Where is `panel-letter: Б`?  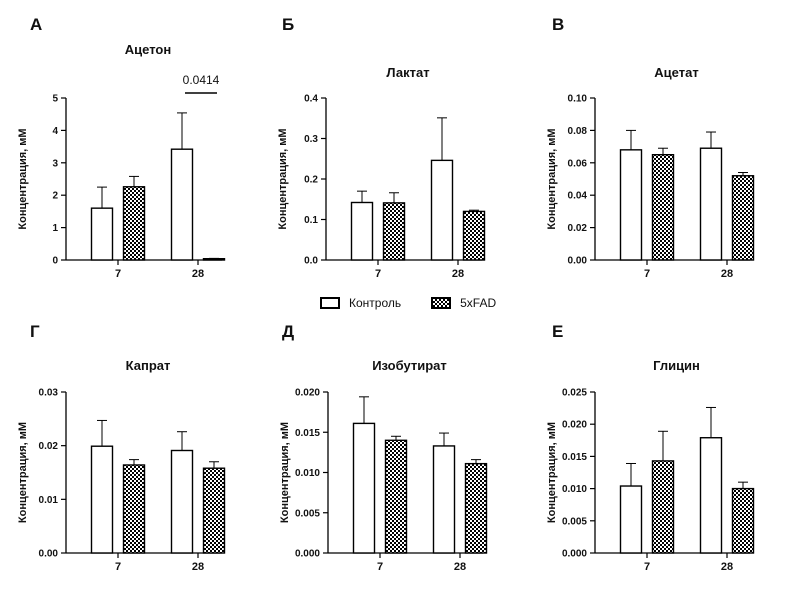 panel-letter: Б is located at coordinates (288, 24).